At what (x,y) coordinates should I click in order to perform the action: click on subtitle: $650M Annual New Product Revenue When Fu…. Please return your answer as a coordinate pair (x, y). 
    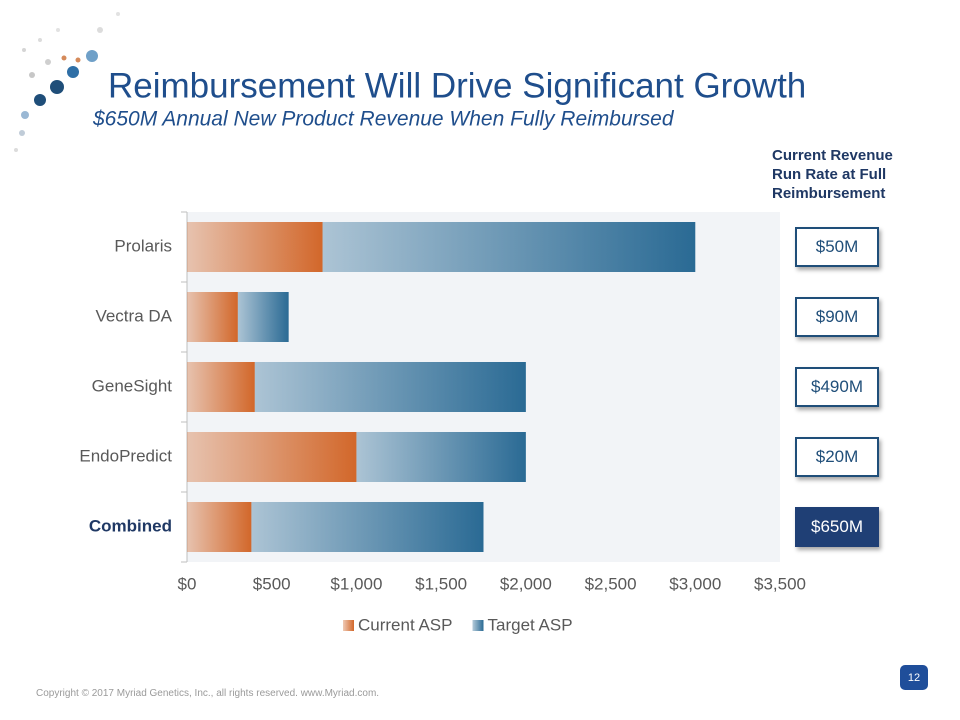
    Looking at the image, I should click on (383, 119).